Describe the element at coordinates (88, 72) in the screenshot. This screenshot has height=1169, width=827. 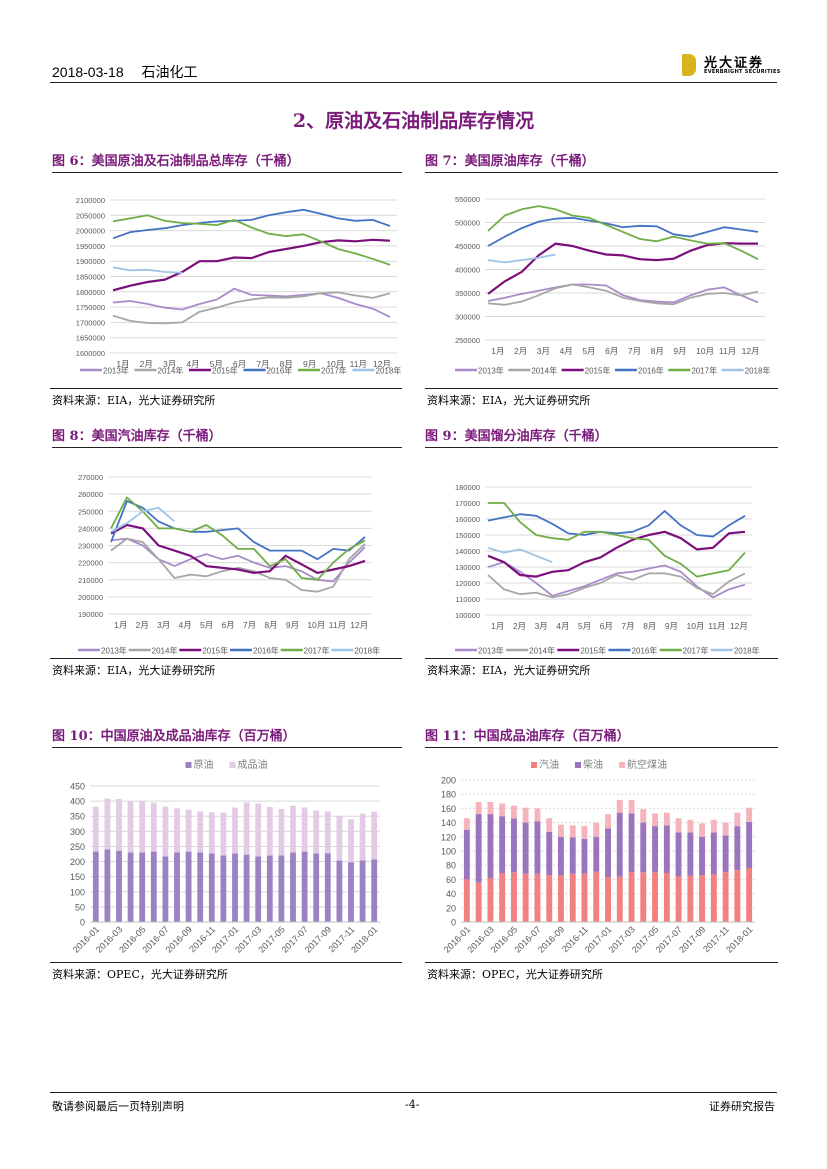
I see `report-date: 2018-03-18` at that location.